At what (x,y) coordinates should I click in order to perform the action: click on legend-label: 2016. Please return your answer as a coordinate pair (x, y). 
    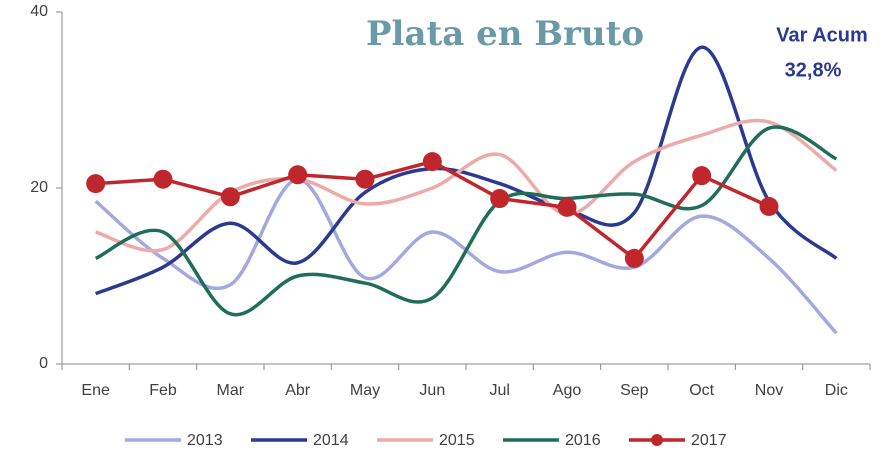
    Looking at the image, I should click on (583, 440).